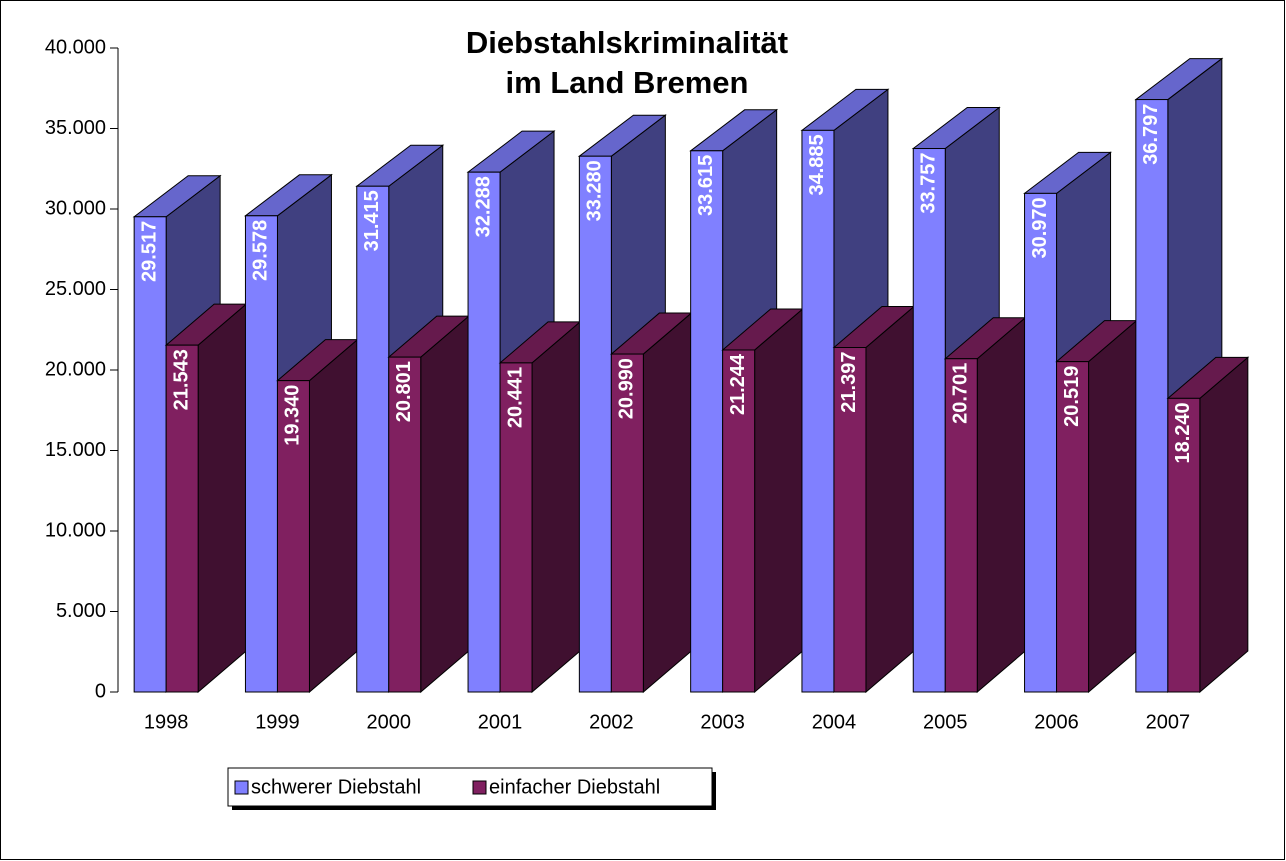  What do you see at coordinates (1072, 396) in the screenshot?
I see `value-label: 20.519` at bounding box center [1072, 396].